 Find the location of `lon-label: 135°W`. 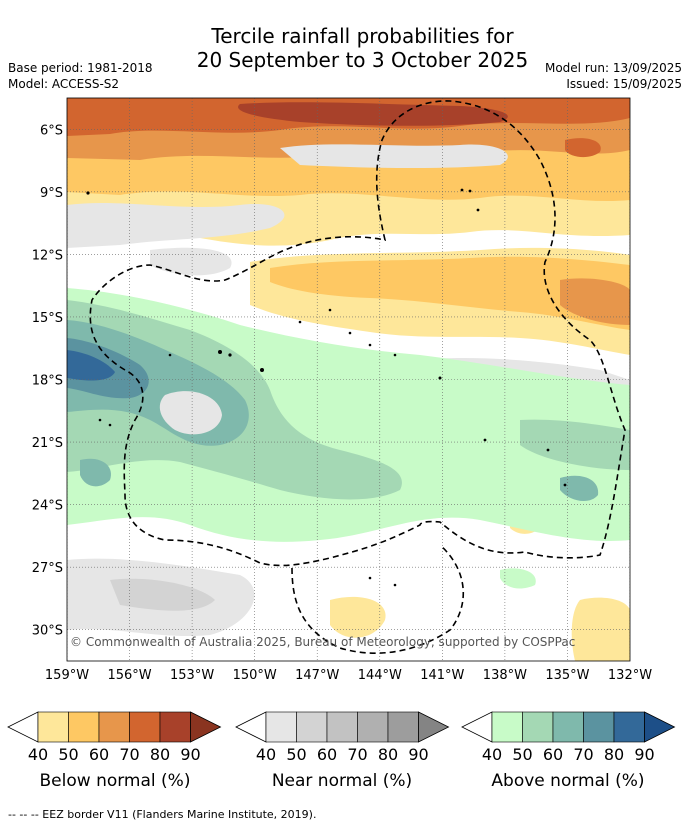

lon-label: 135°W is located at coordinates (567, 675).